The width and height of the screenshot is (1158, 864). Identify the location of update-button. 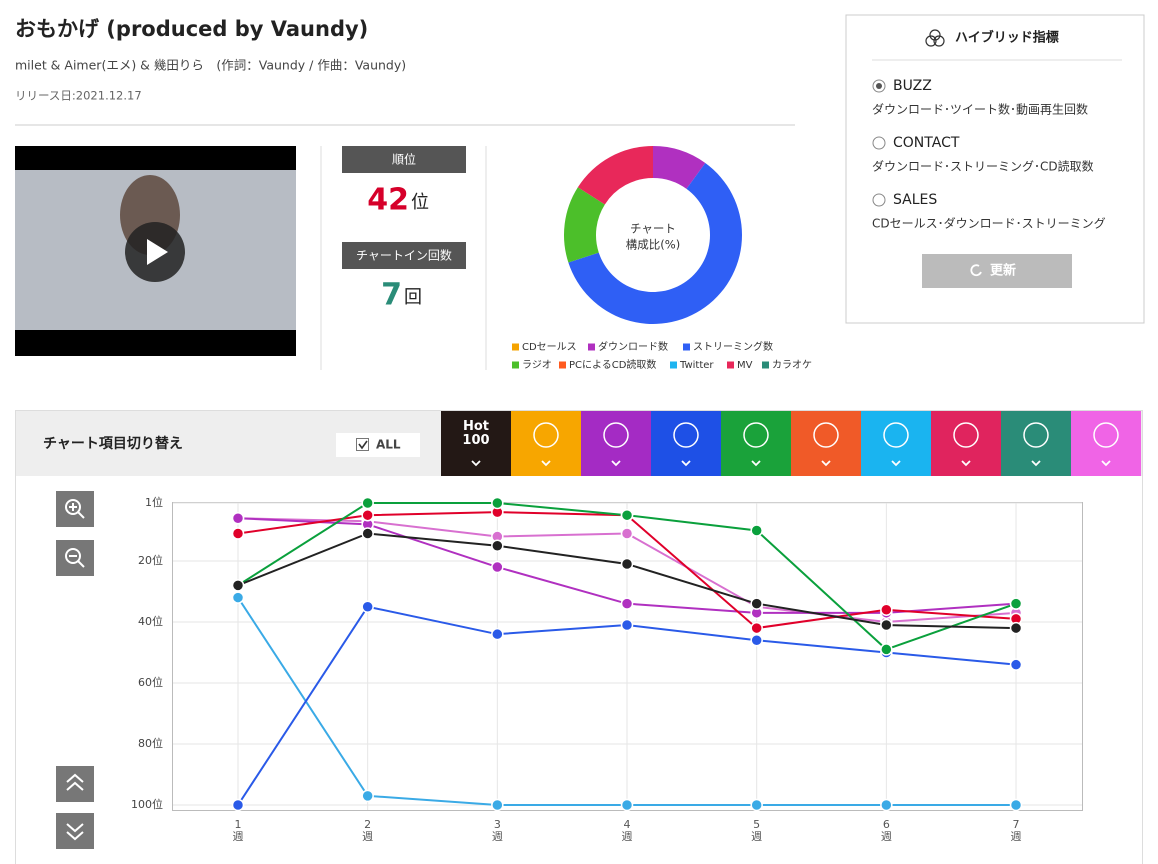
(997, 271).